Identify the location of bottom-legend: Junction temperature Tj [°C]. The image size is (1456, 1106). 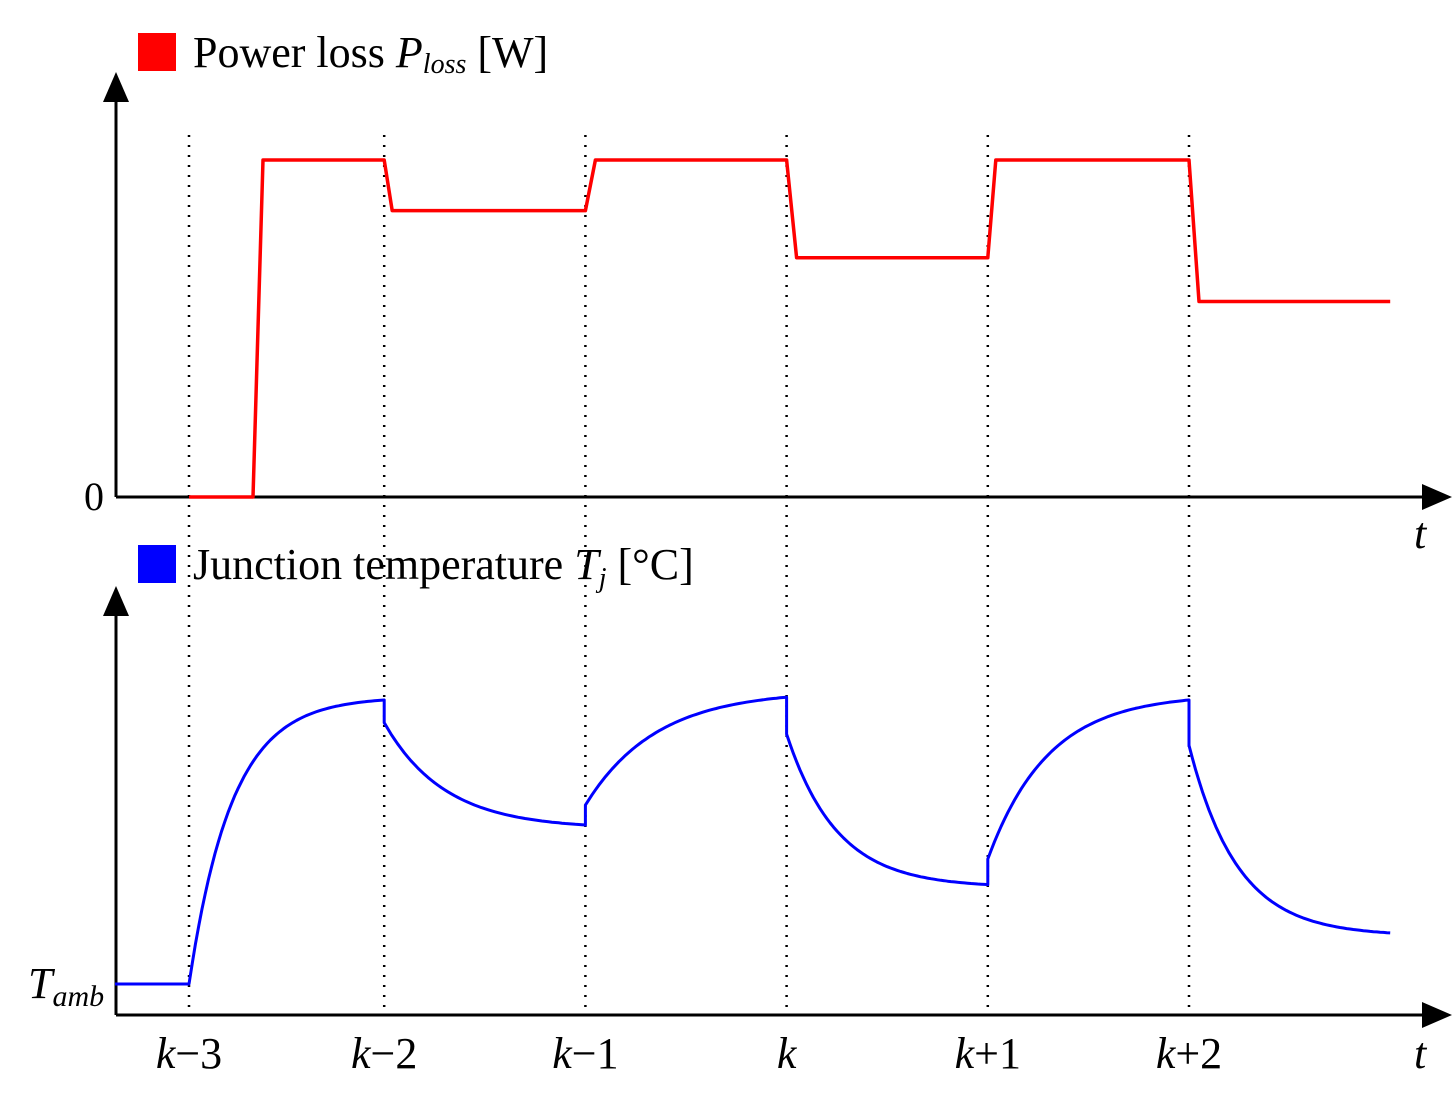
(416, 567).